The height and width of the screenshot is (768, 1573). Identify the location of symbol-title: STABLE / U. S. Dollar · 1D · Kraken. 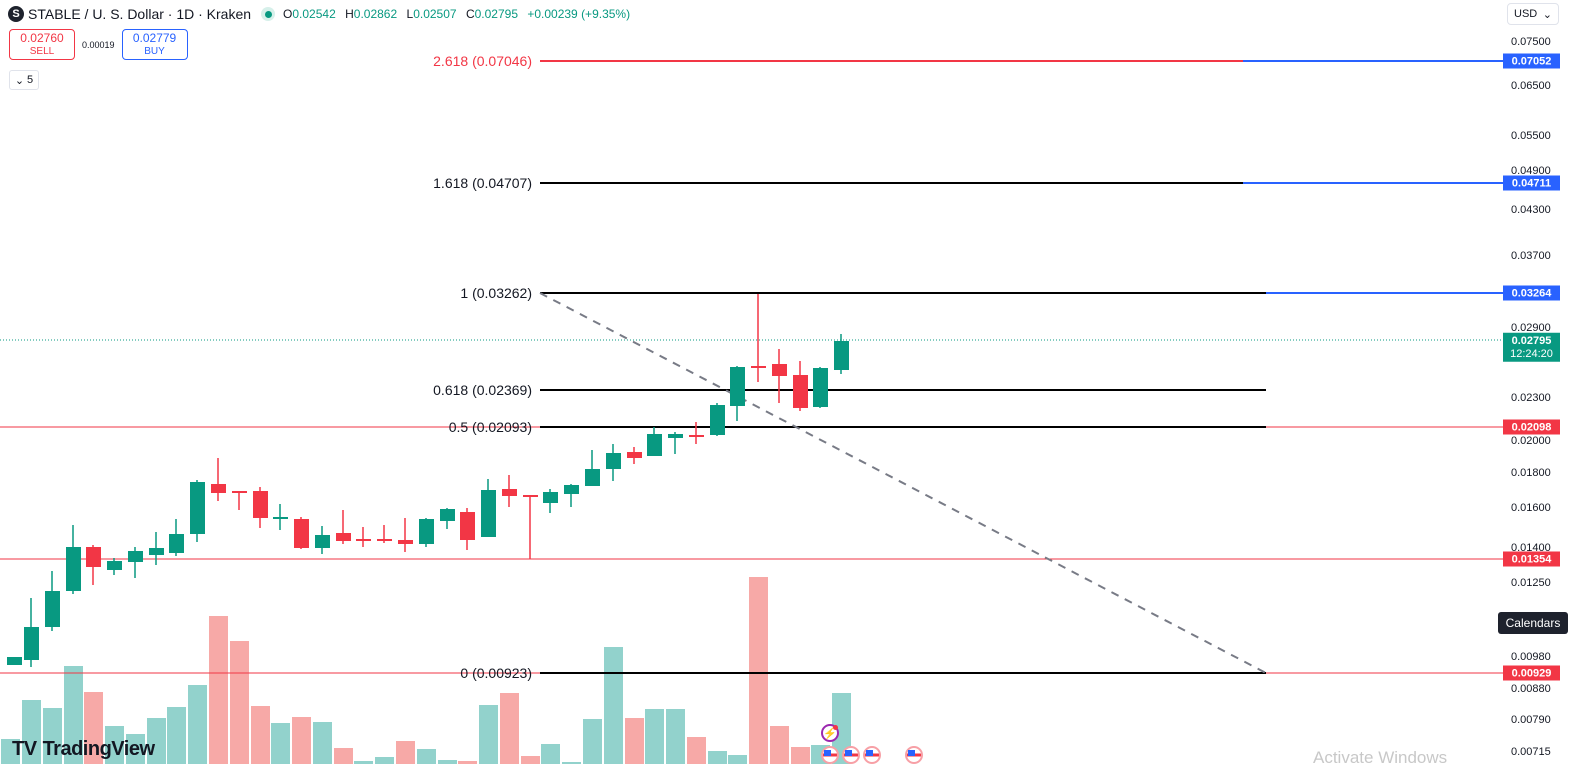
(140, 14).